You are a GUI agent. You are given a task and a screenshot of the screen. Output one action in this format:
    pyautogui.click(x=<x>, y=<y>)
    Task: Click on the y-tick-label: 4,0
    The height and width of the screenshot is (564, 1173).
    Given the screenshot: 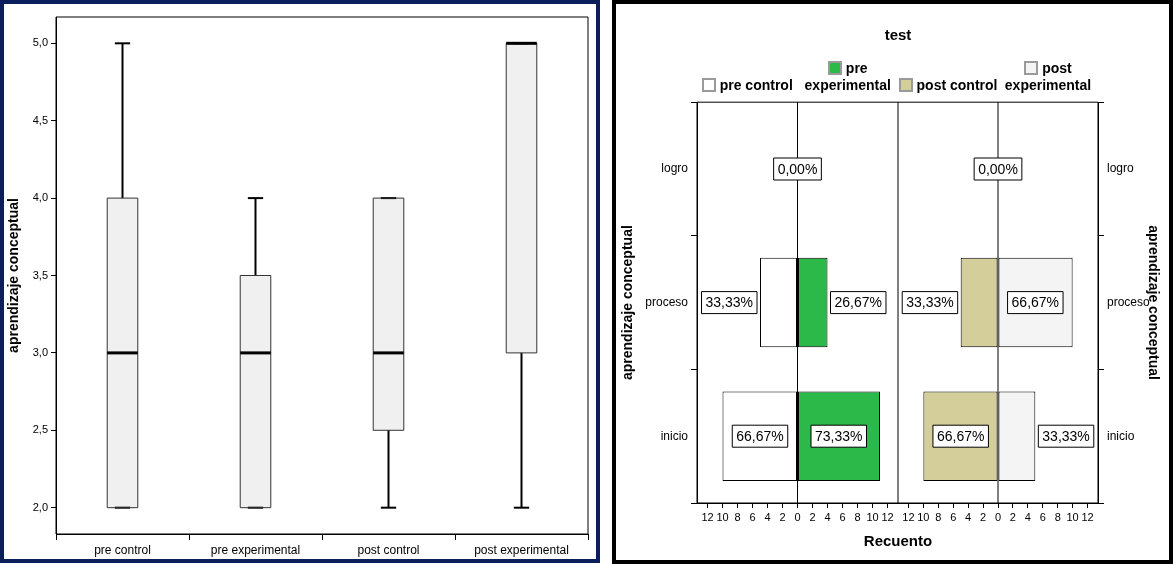 What is the action you would take?
    pyautogui.click(x=40, y=197)
    